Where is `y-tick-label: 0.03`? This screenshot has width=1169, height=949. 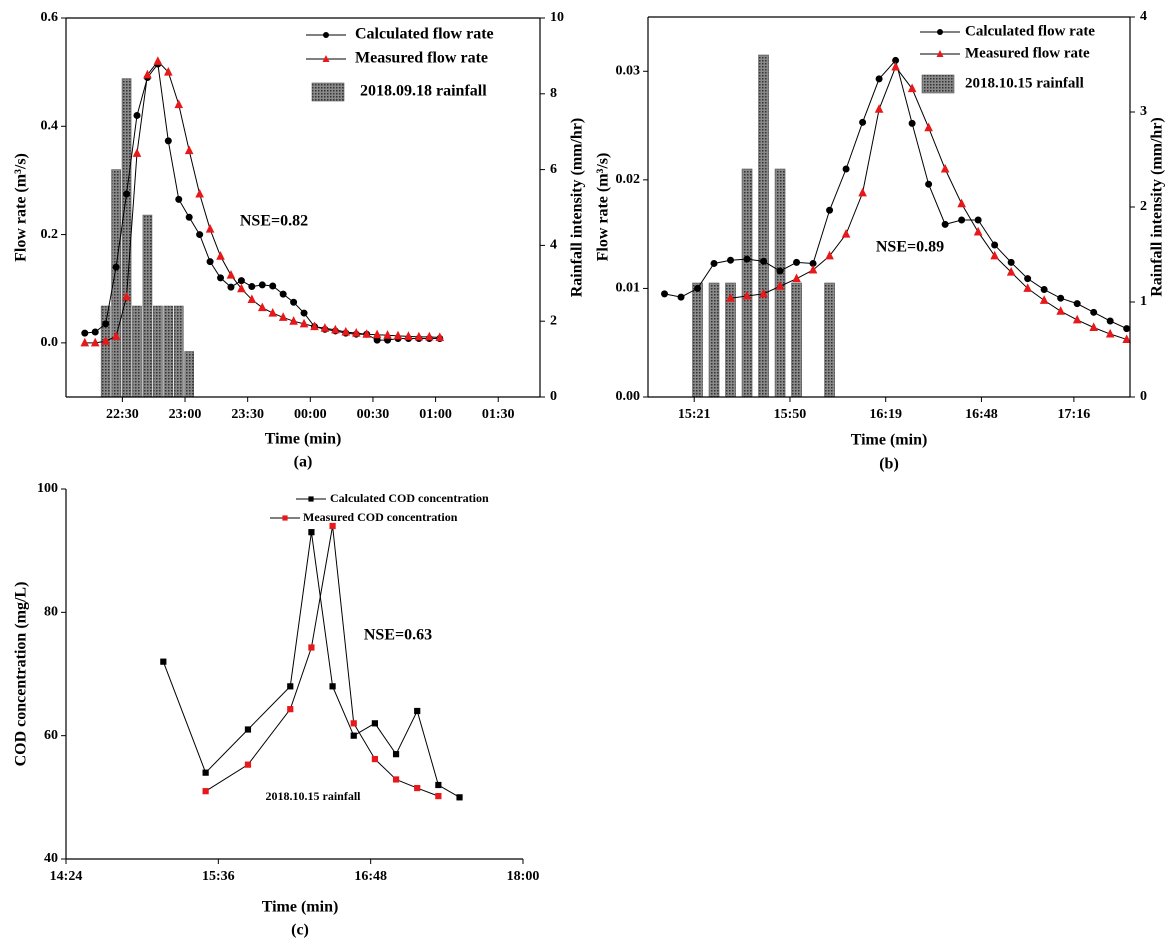 y-tick-label: 0.03 is located at coordinates (628, 71).